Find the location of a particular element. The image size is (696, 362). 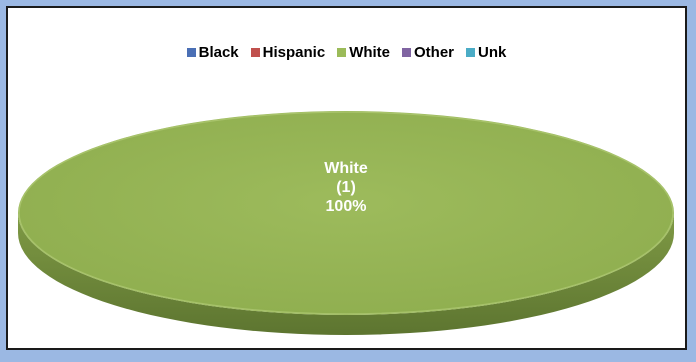

legend: Black Hispanic White Other Unk is located at coordinates (346, 52).